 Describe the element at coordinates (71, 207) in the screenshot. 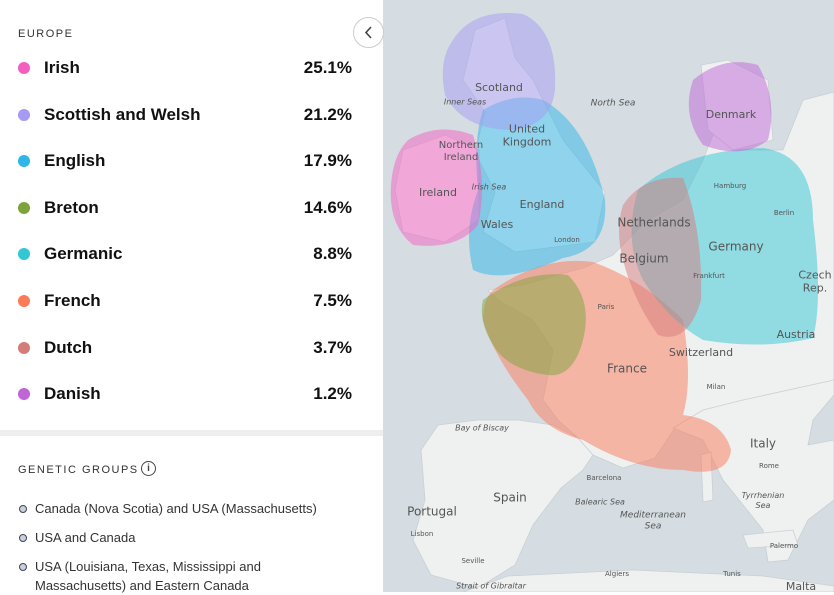

I see `ancestry-name: Breton` at that location.